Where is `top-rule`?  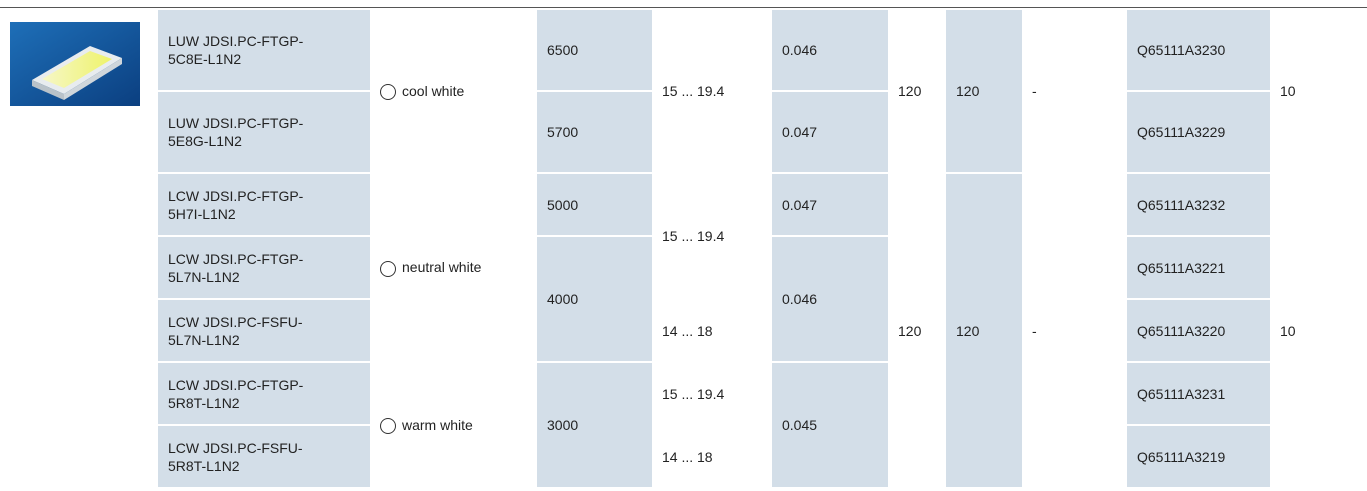
top-rule is located at coordinates (683, 7).